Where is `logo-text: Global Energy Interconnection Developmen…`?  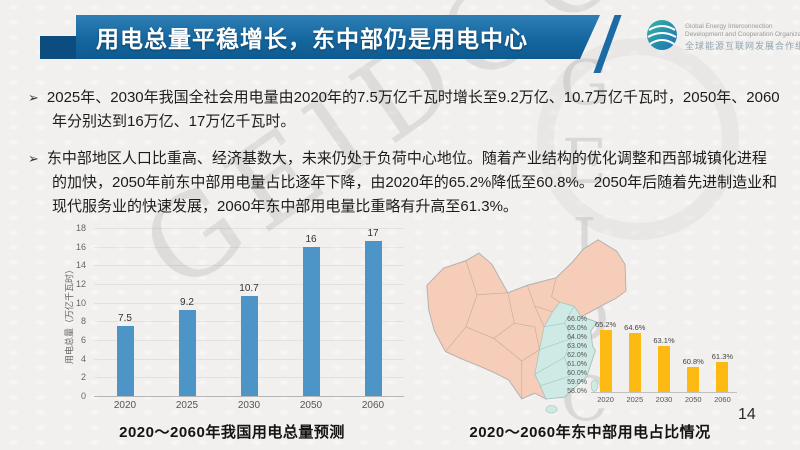 logo-text: Global Energy Interconnection Developmen… is located at coordinates (742, 37).